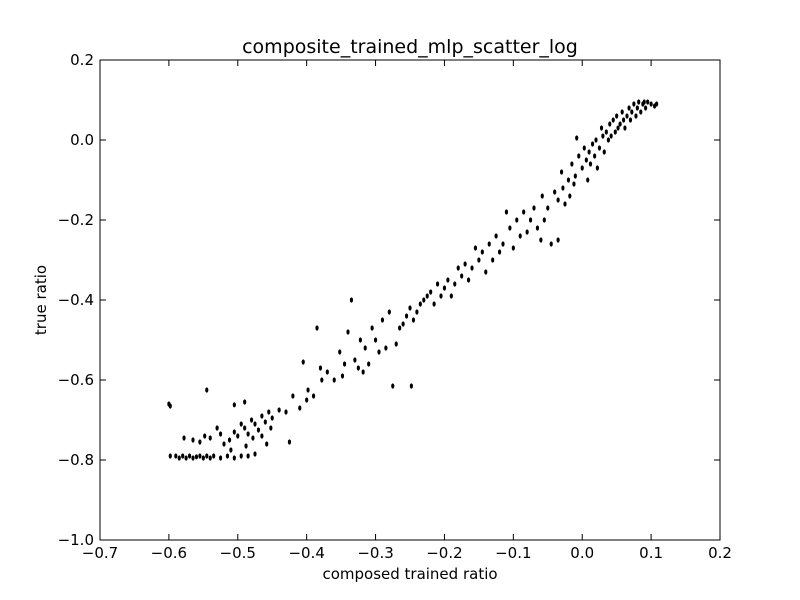 The image size is (800, 600). What do you see at coordinates (720, 553) in the screenshot?
I see `x-tick-label: 0.2` at bounding box center [720, 553].